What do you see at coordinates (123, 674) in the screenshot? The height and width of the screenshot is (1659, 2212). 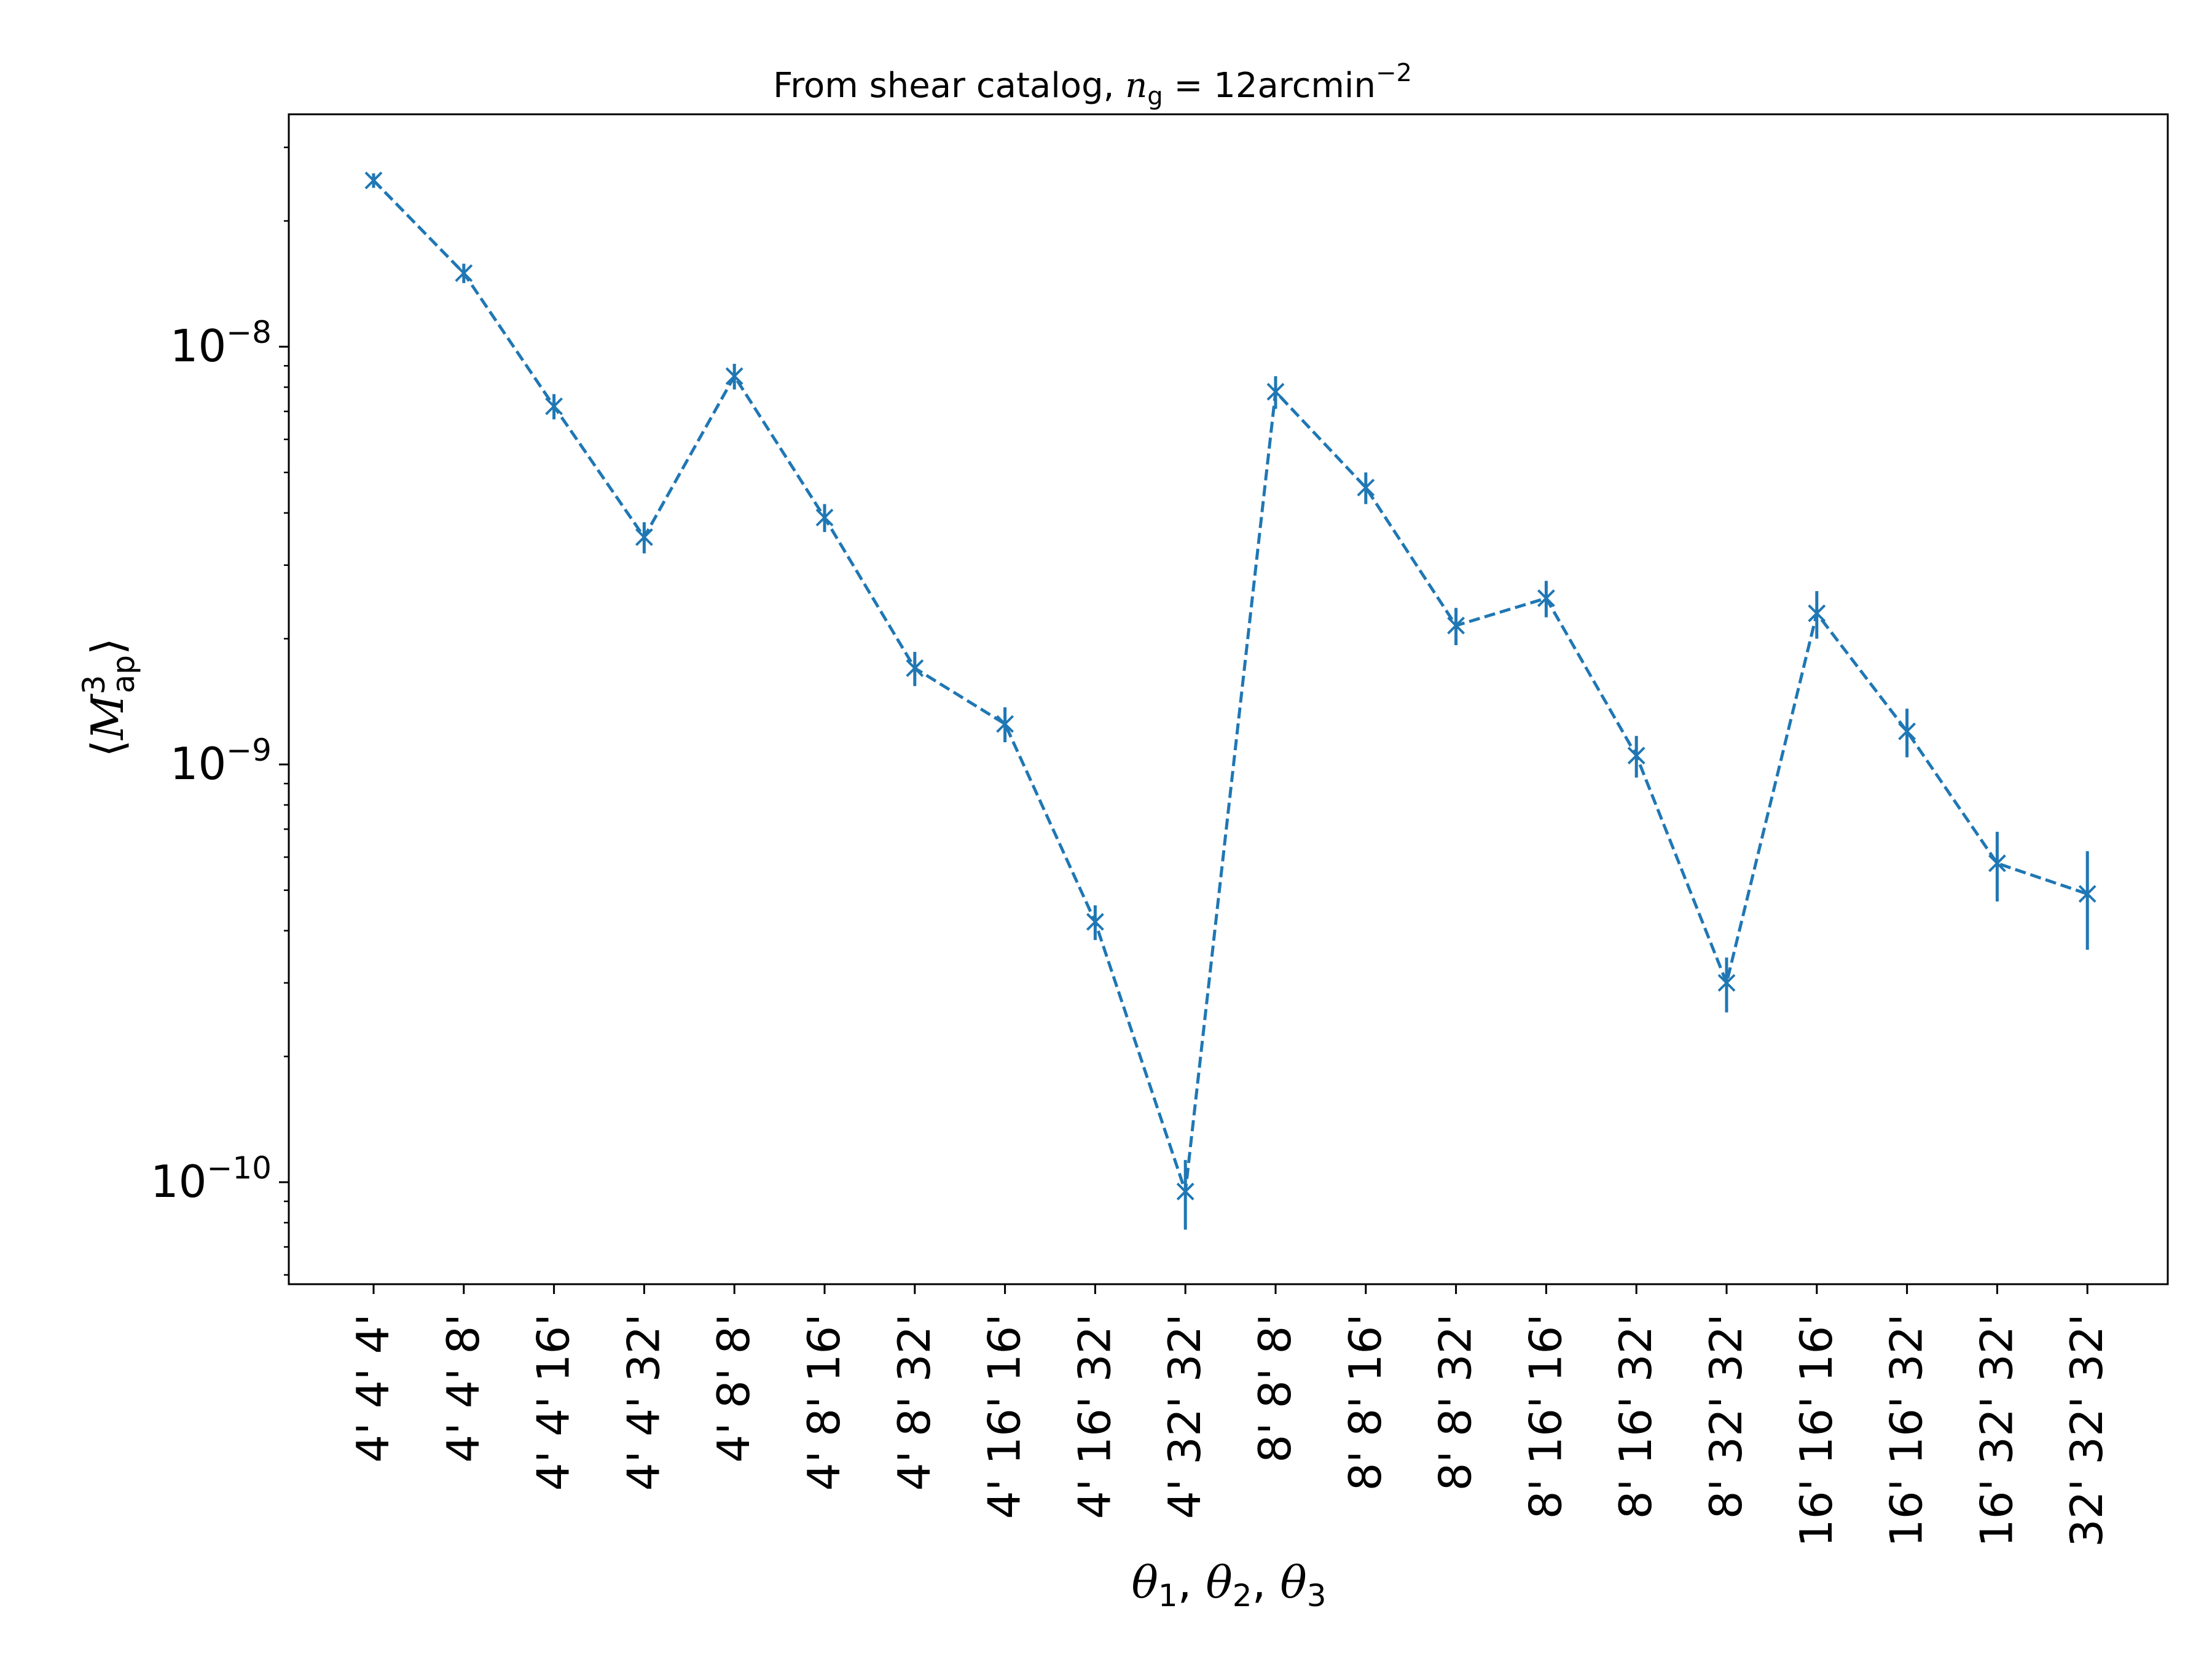 I see `y-axis-label-sub: ap` at bounding box center [123, 674].